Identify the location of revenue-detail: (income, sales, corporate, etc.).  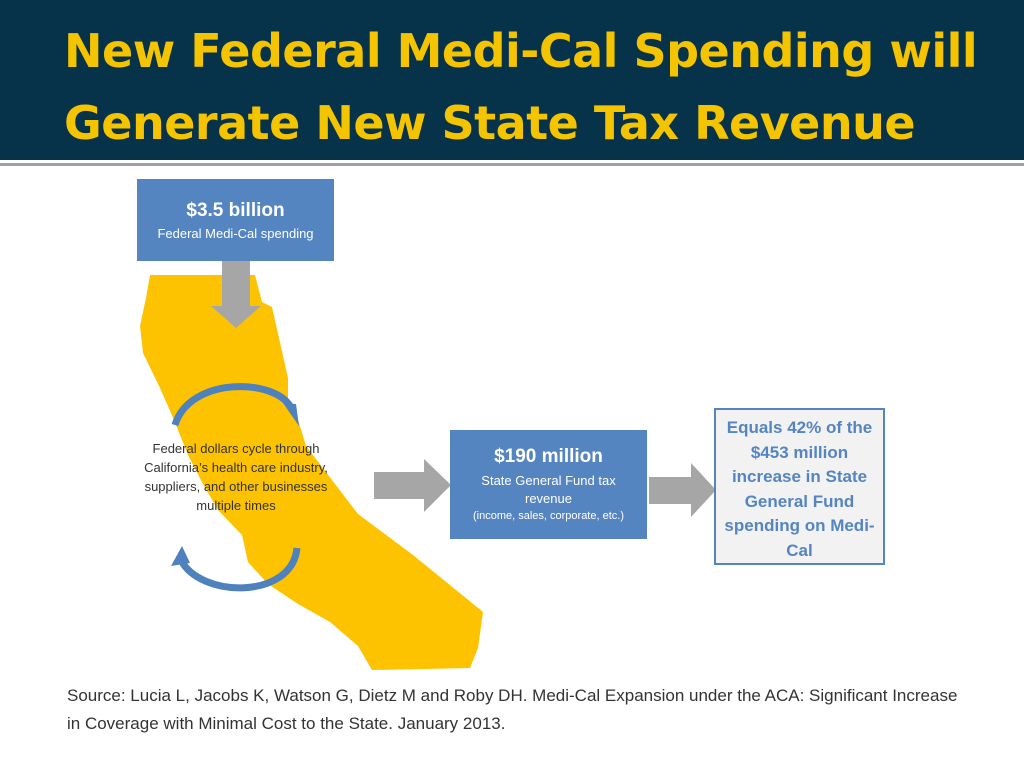
(548, 516).